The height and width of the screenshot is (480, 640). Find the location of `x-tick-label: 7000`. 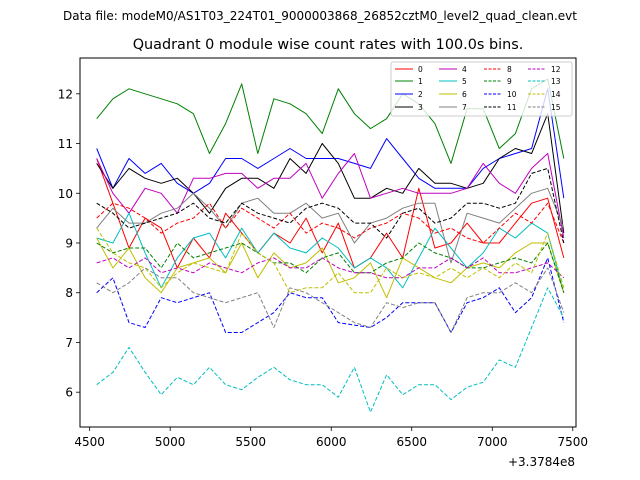

x-tick-label: 7000 is located at coordinates (492, 442).